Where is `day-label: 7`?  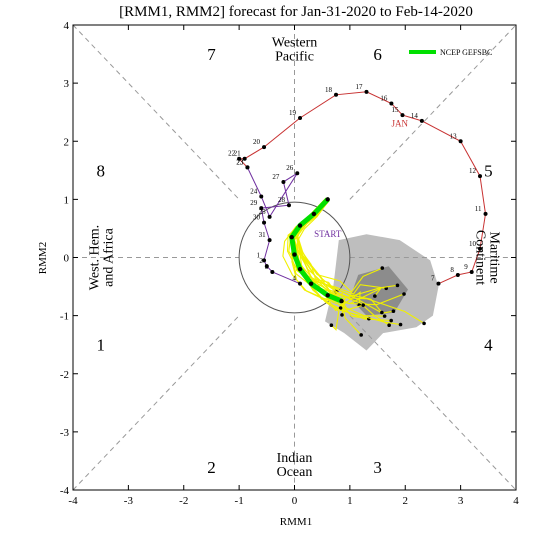
day-label: 7 is located at coordinates (433, 279).